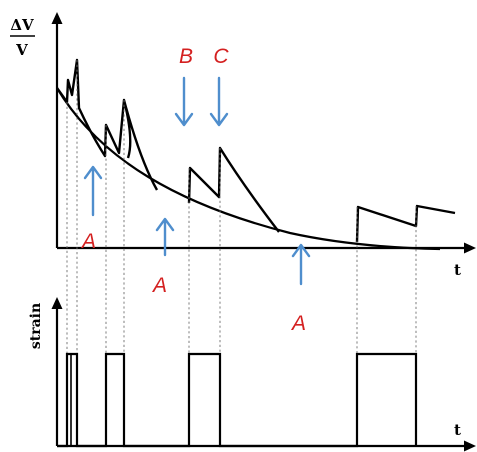 The image size is (477, 452). I want to click on annotation-label: B, so click(186, 56).